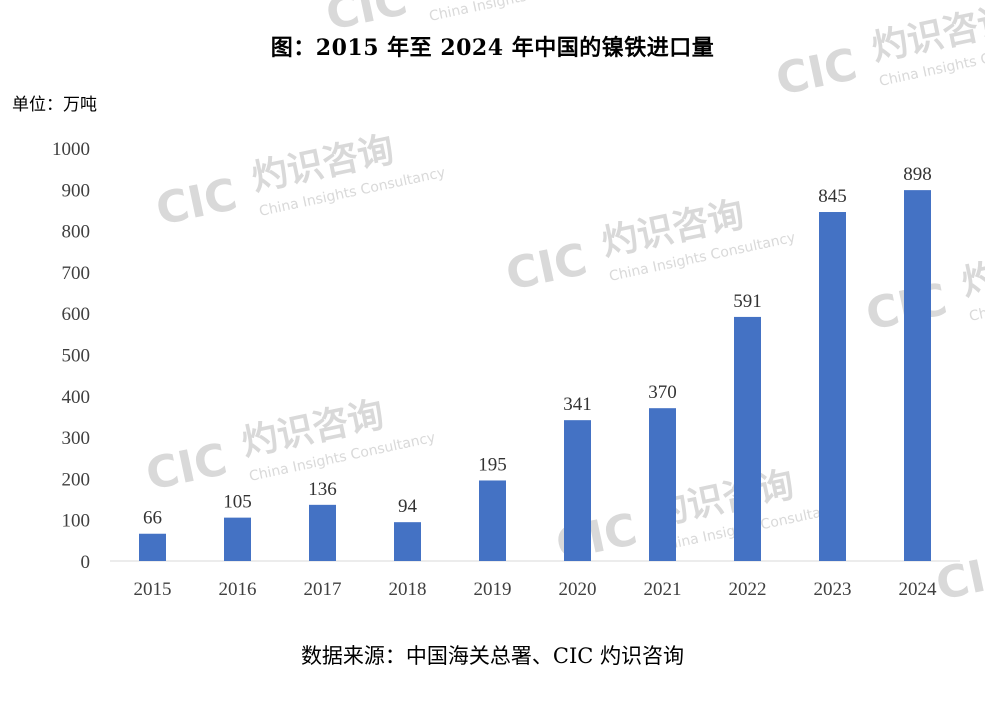 Image resolution: width=985 pixels, height=701 pixels. What do you see at coordinates (493, 589) in the screenshot?
I see `x-tick-label: 2019` at bounding box center [493, 589].